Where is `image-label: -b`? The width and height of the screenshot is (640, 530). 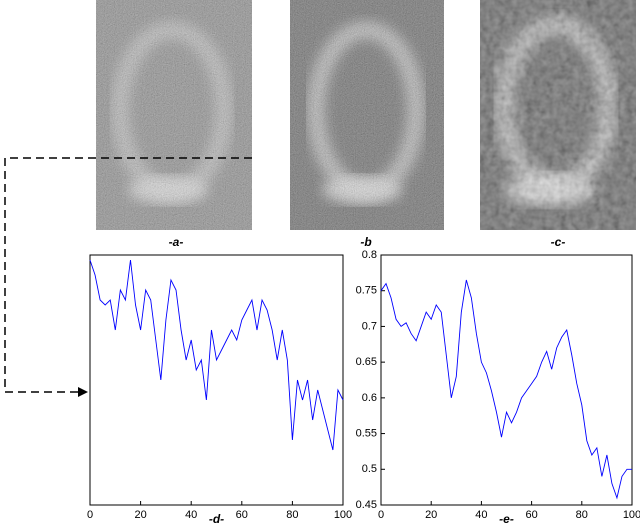 image-label: -b is located at coordinates (365, 242).